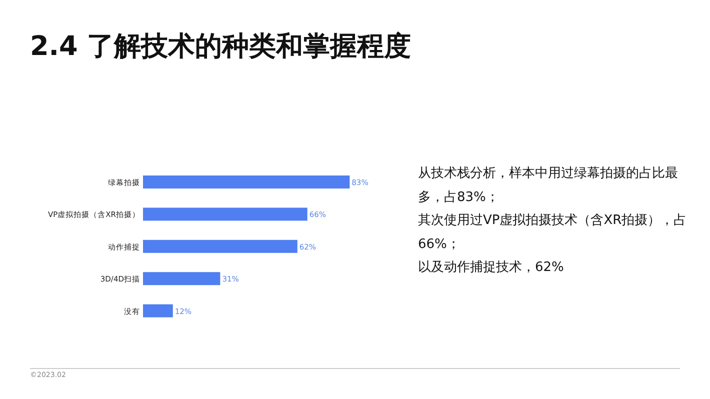 The height and width of the screenshot is (399, 710). Describe the element at coordinates (221, 47) in the screenshot. I see `chart-title: 2.4 了解技术的种类和掌握程度` at that location.